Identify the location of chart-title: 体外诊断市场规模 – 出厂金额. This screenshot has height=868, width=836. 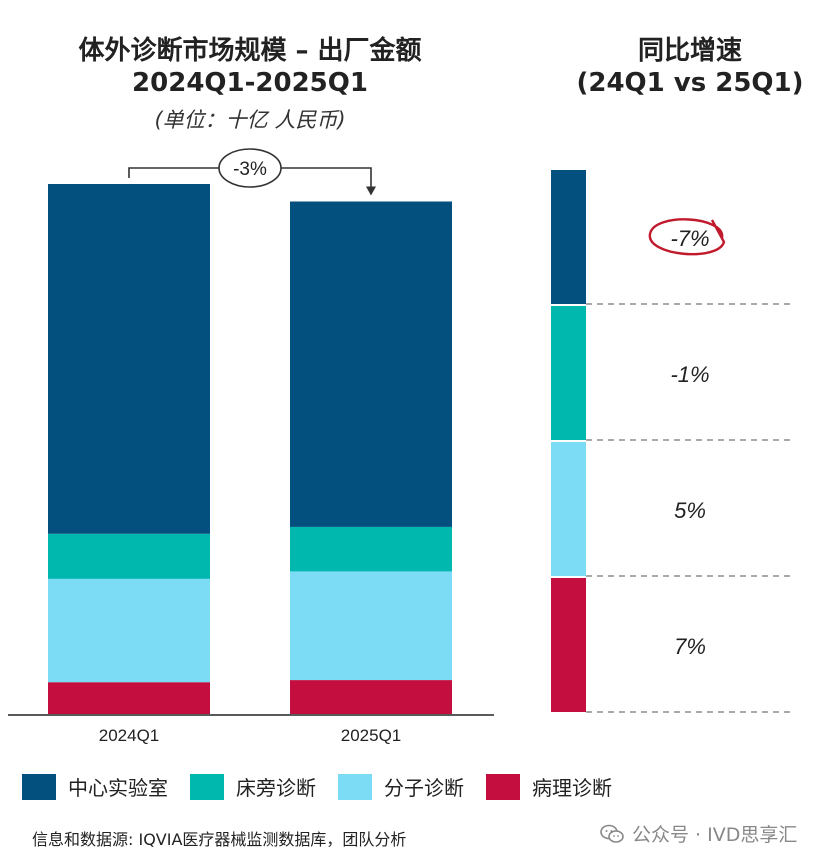
(250, 51).